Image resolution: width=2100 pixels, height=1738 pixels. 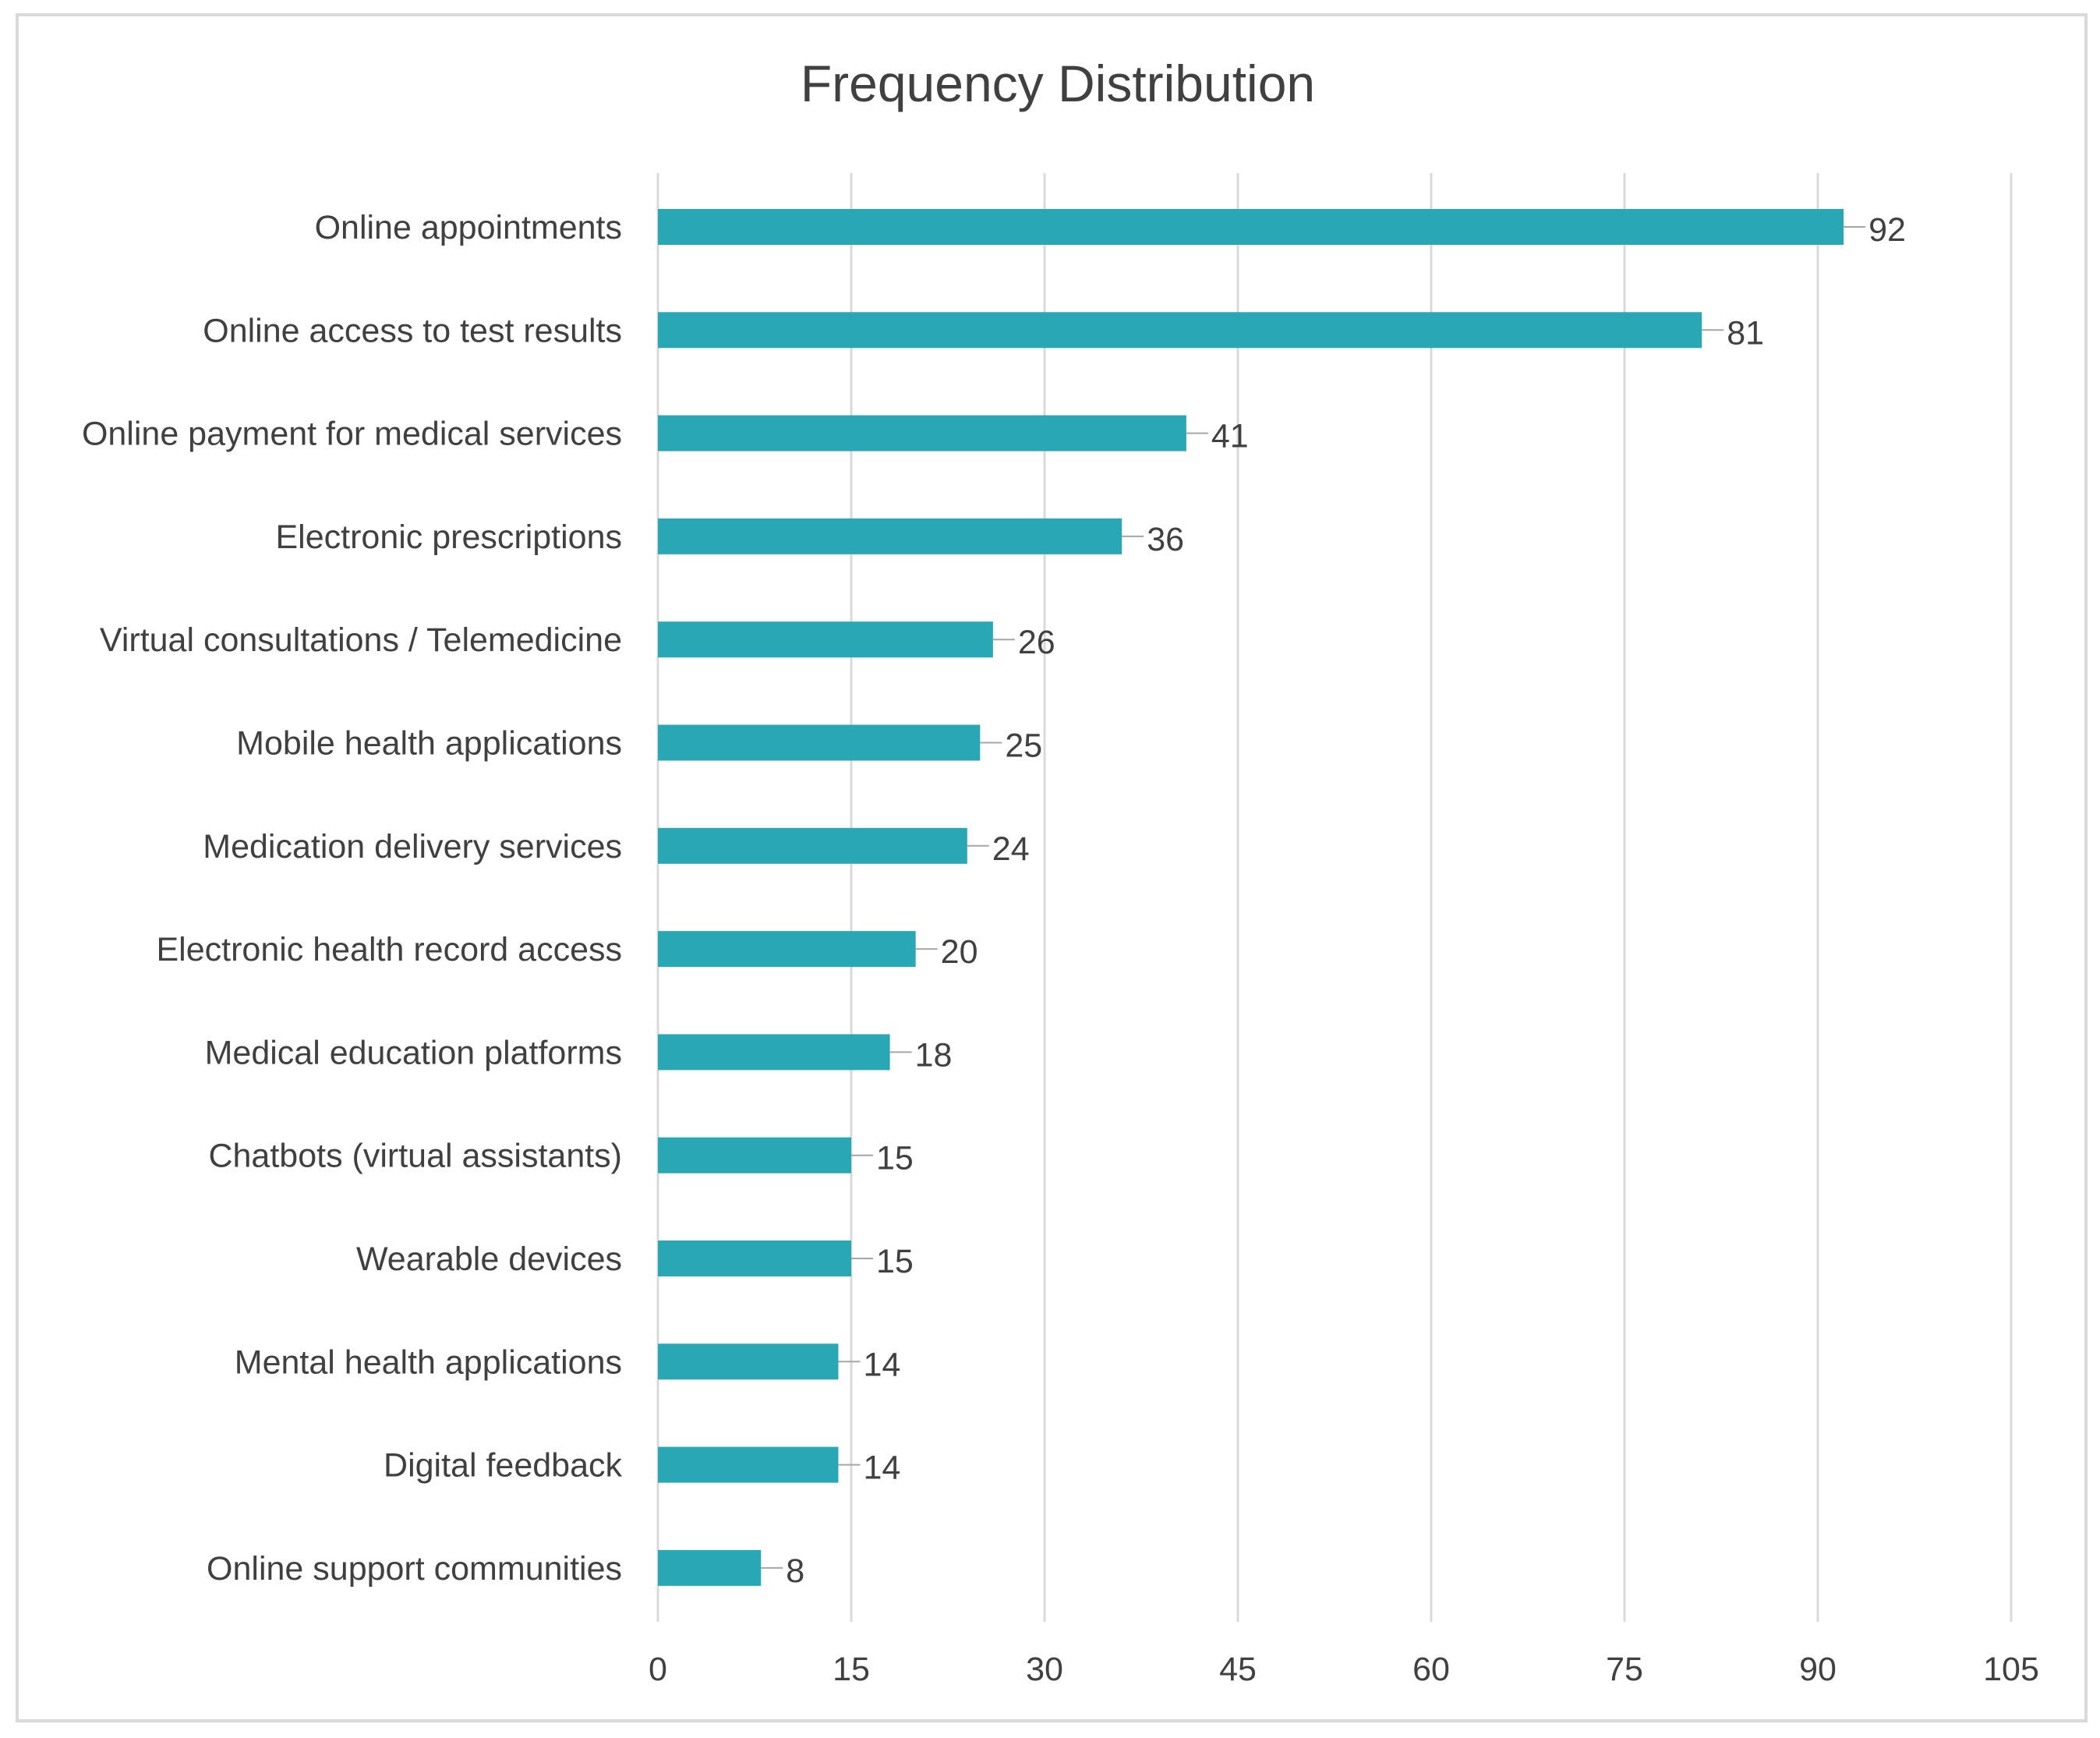 I want to click on category-label: Mental health applications, so click(x=429, y=1362).